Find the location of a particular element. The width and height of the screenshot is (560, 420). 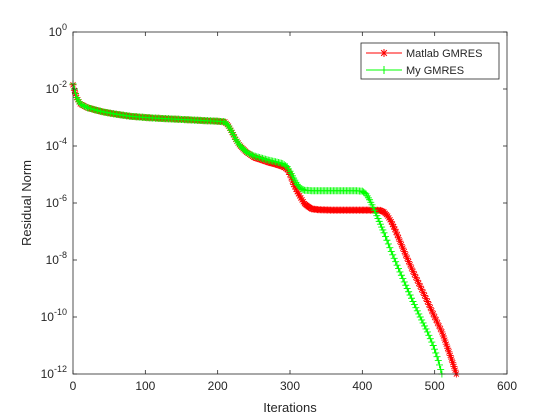

x-tick-label: 400 is located at coordinates (362, 386).